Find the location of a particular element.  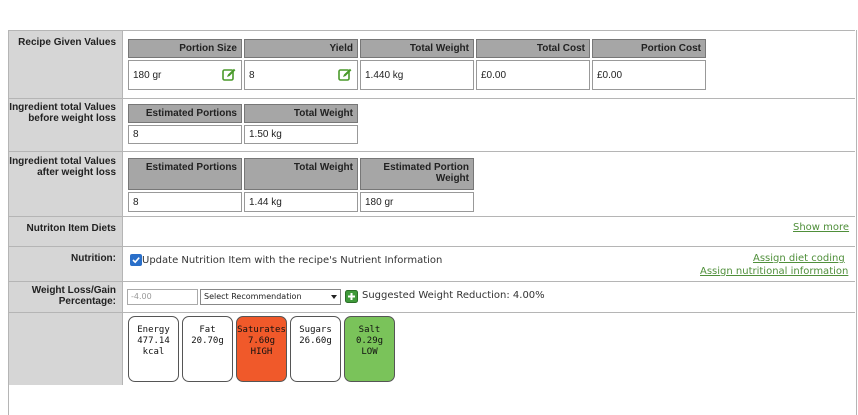

nutrient-level: LOW is located at coordinates (369, 352).